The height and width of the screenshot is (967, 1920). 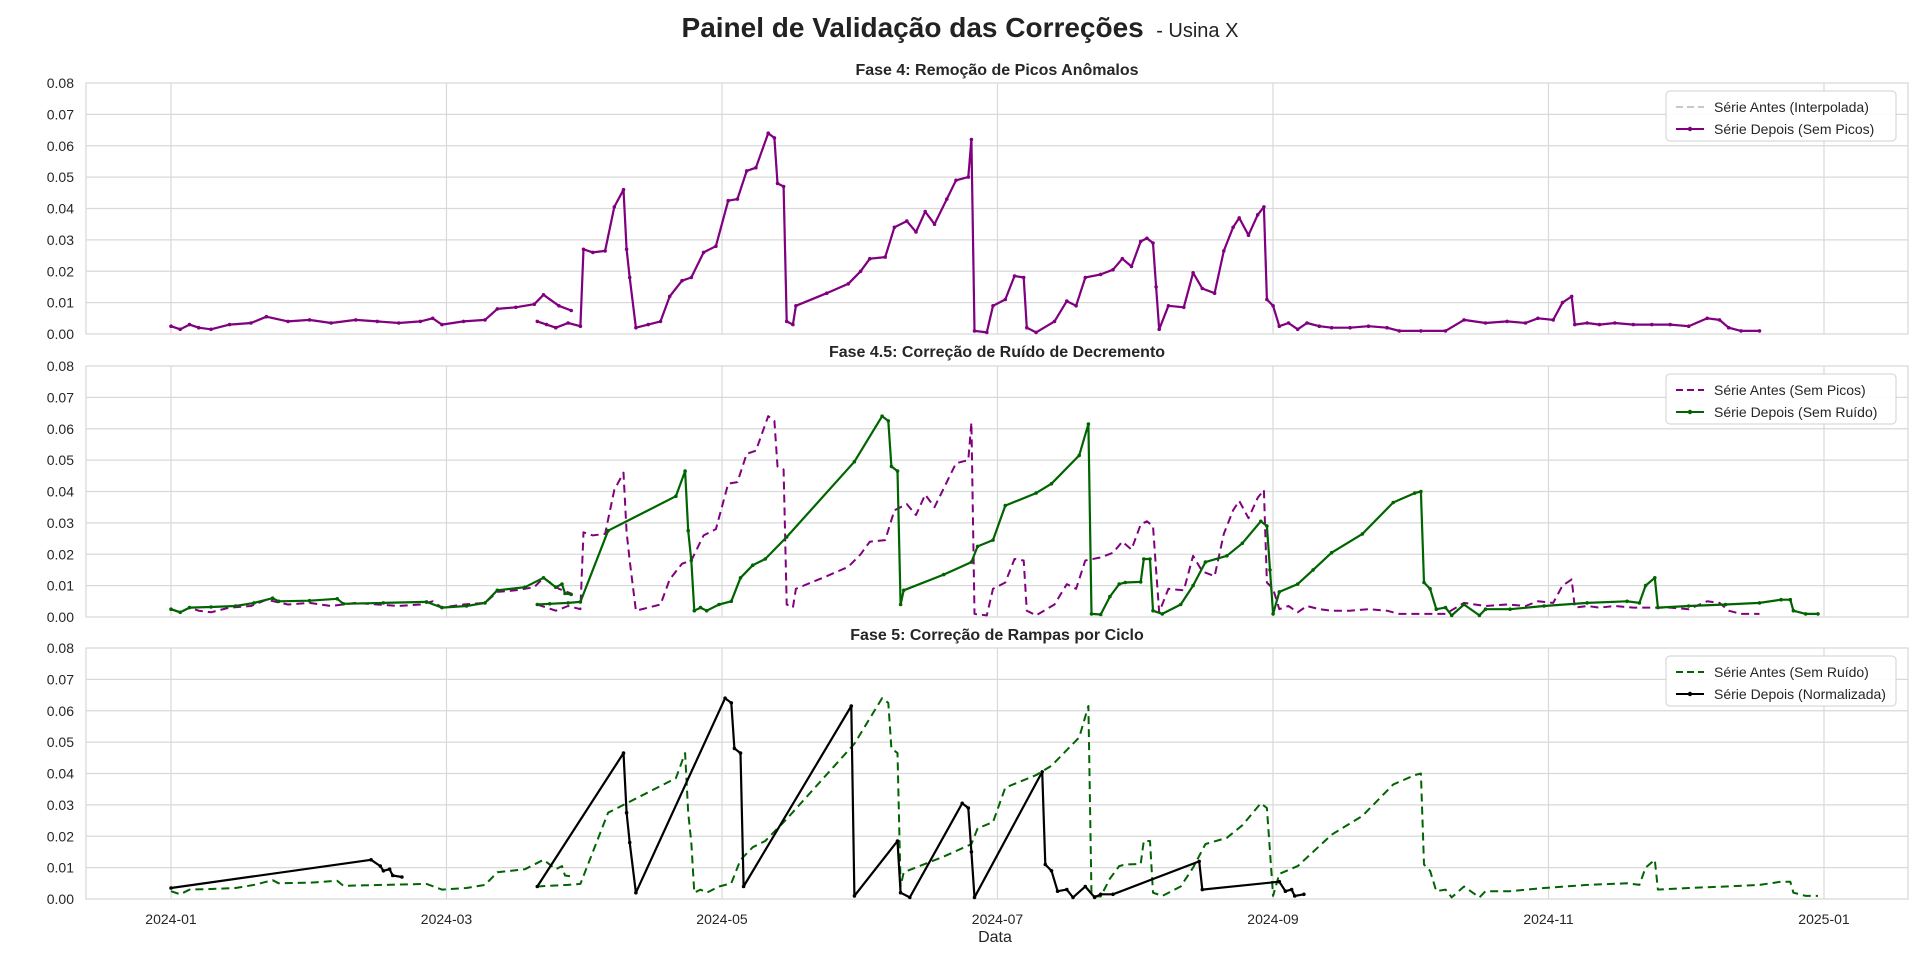 I want to click on legend-label: Série Antes (Sem Ruído), so click(x=1791, y=672).